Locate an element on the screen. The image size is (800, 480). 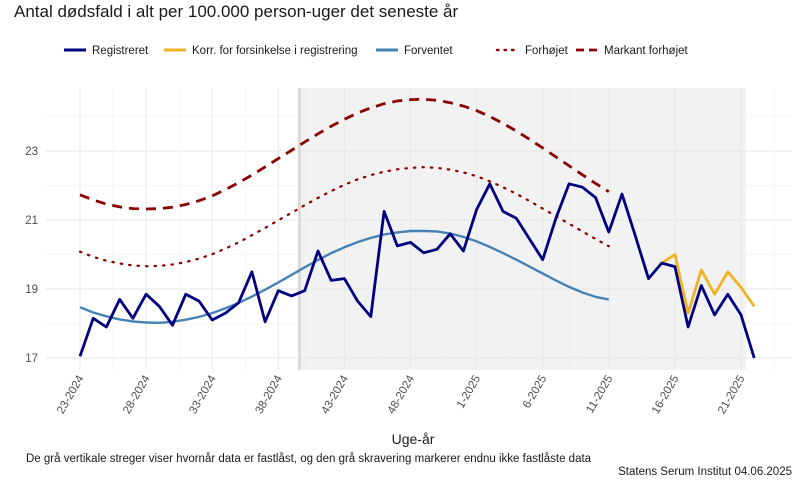
x-tick-label: 38-2024 is located at coordinates (269, 394).